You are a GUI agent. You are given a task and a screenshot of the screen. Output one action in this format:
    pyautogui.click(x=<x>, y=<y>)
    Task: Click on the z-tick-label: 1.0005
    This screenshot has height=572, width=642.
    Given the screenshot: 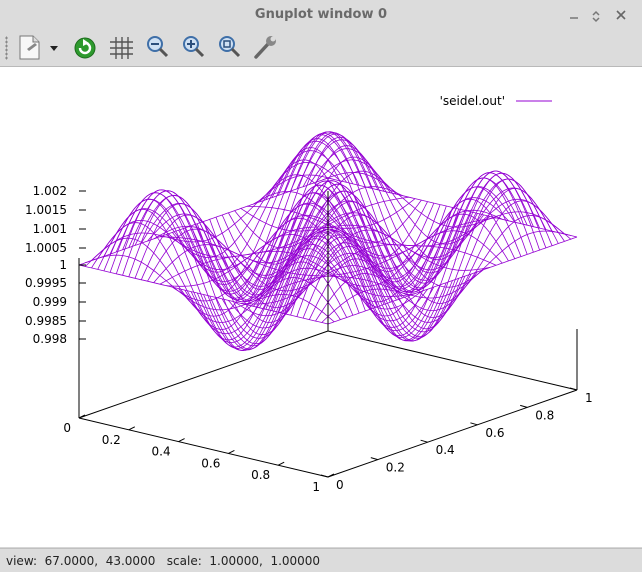 What is the action you would take?
    pyautogui.click(x=46, y=248)
    